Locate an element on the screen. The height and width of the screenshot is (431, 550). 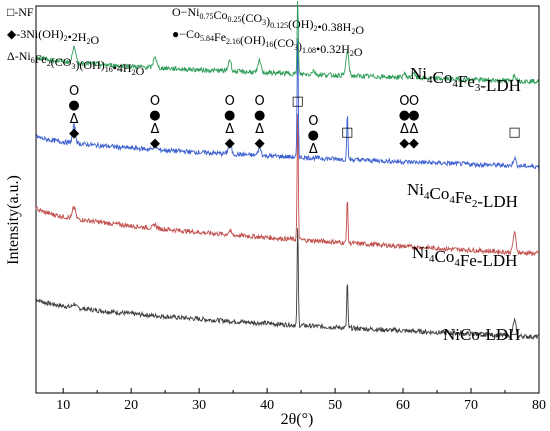
series-label: Ni4Co4Fe-LDH is located at coordinates (464, 256).